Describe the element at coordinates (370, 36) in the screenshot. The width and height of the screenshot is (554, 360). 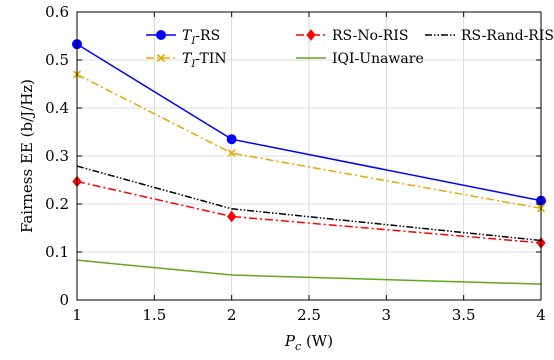
I see `legend-label: RS-No-RIS` at that location.